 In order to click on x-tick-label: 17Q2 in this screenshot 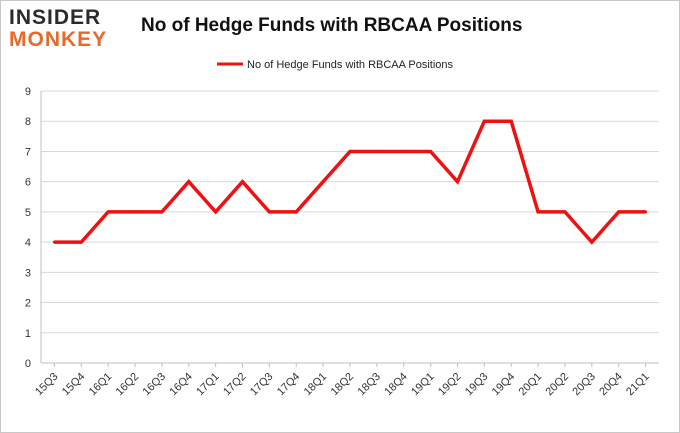, I will do `click(235, 385)`.